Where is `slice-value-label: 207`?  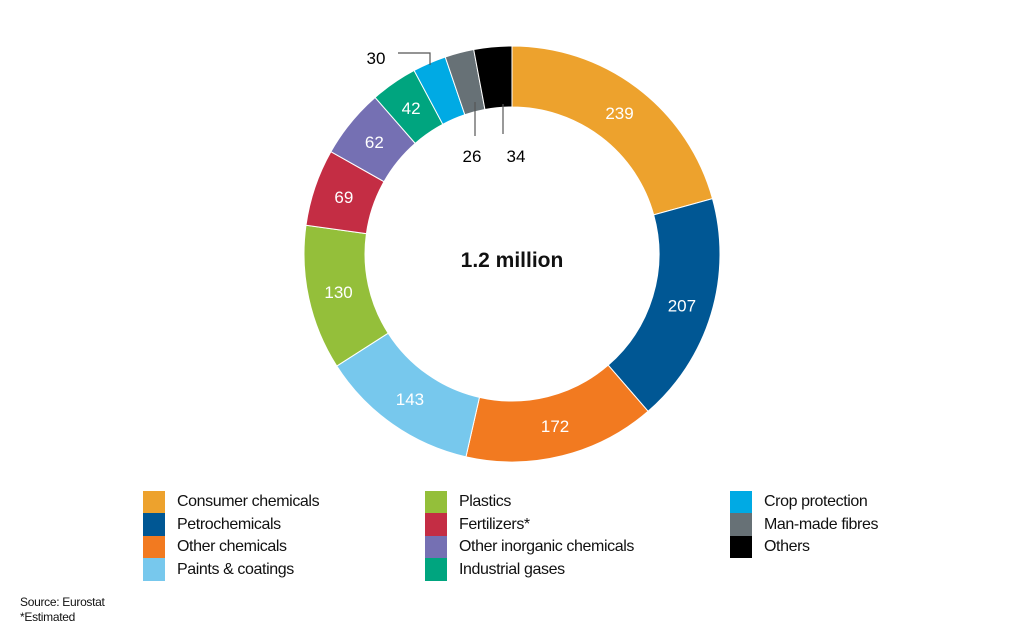 slice-value-label: 207 is located at coordinates (682, 305).